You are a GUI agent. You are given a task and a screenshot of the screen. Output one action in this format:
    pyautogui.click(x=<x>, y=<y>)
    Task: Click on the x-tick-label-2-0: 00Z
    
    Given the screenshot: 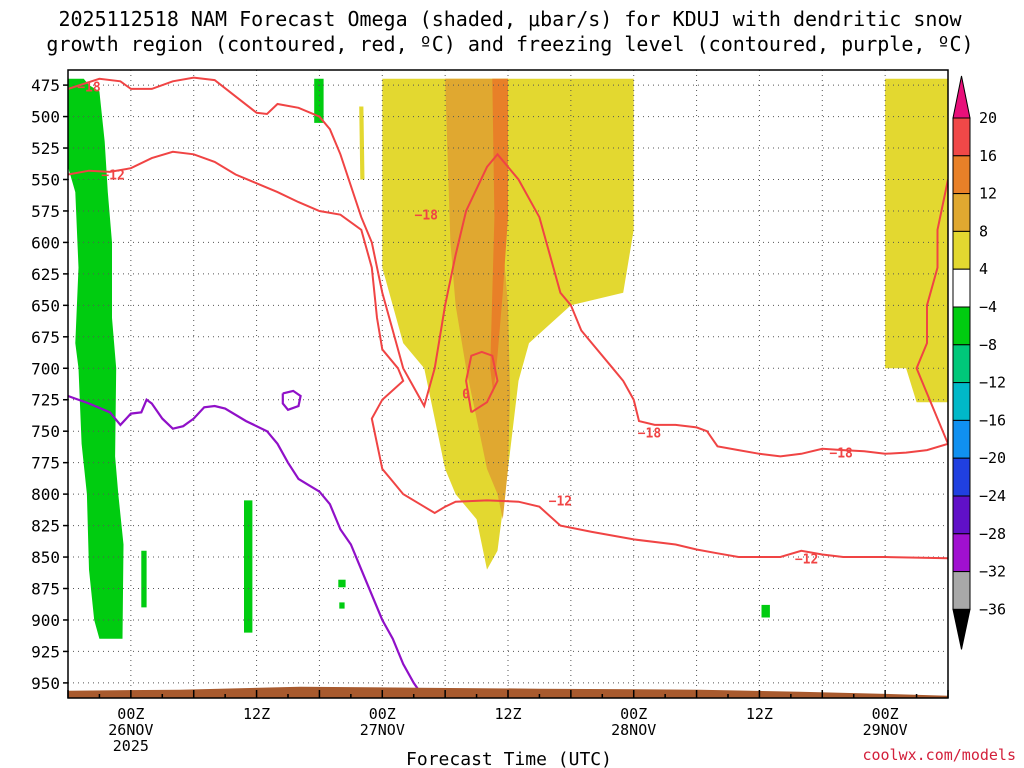 What is the action you would take?
    pyautogui.click(x=382, y=714)
    